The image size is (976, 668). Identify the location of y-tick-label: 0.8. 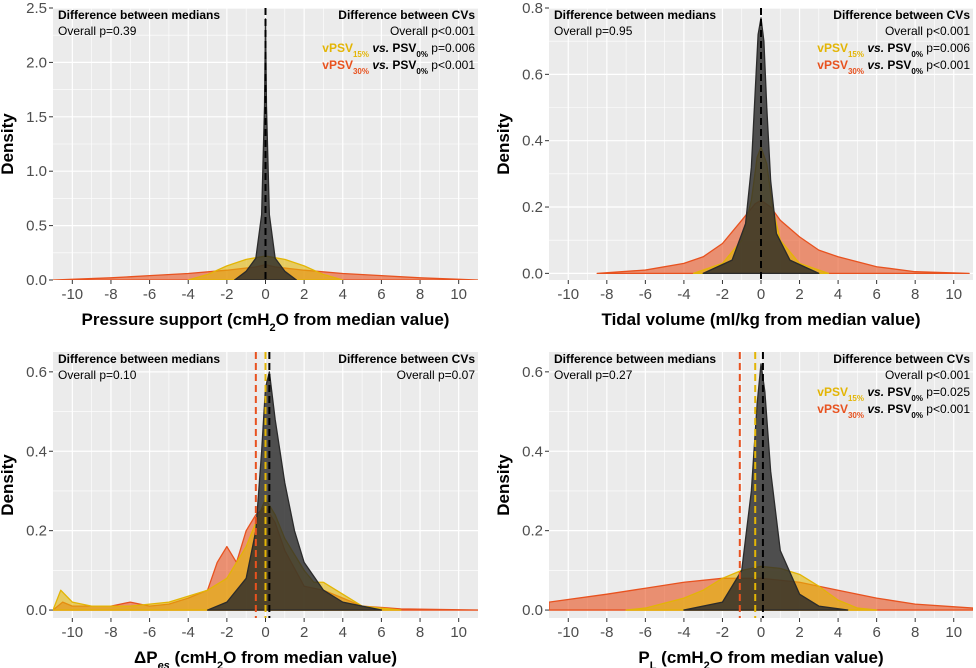
(532, 8).